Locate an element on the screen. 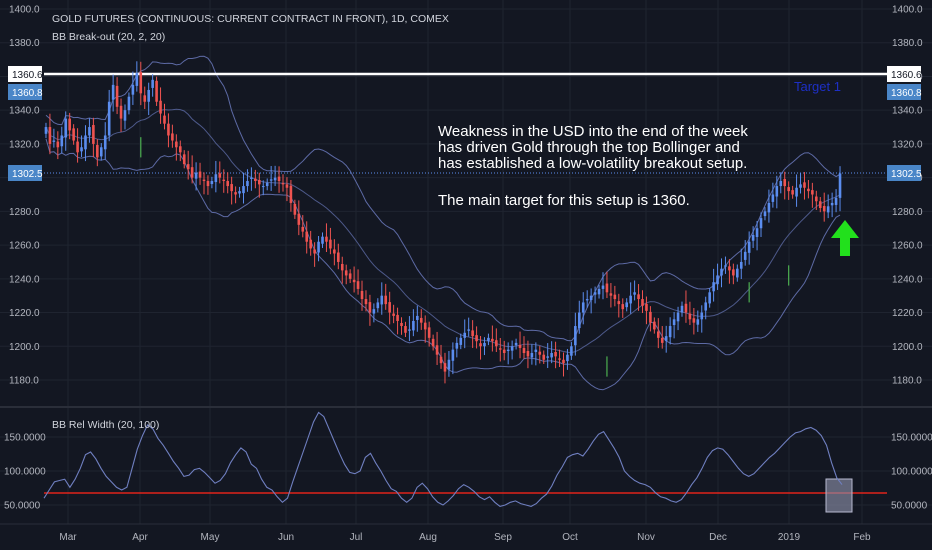  price-tick-label-right: 1320.0 is located at coordinates (907, 144).